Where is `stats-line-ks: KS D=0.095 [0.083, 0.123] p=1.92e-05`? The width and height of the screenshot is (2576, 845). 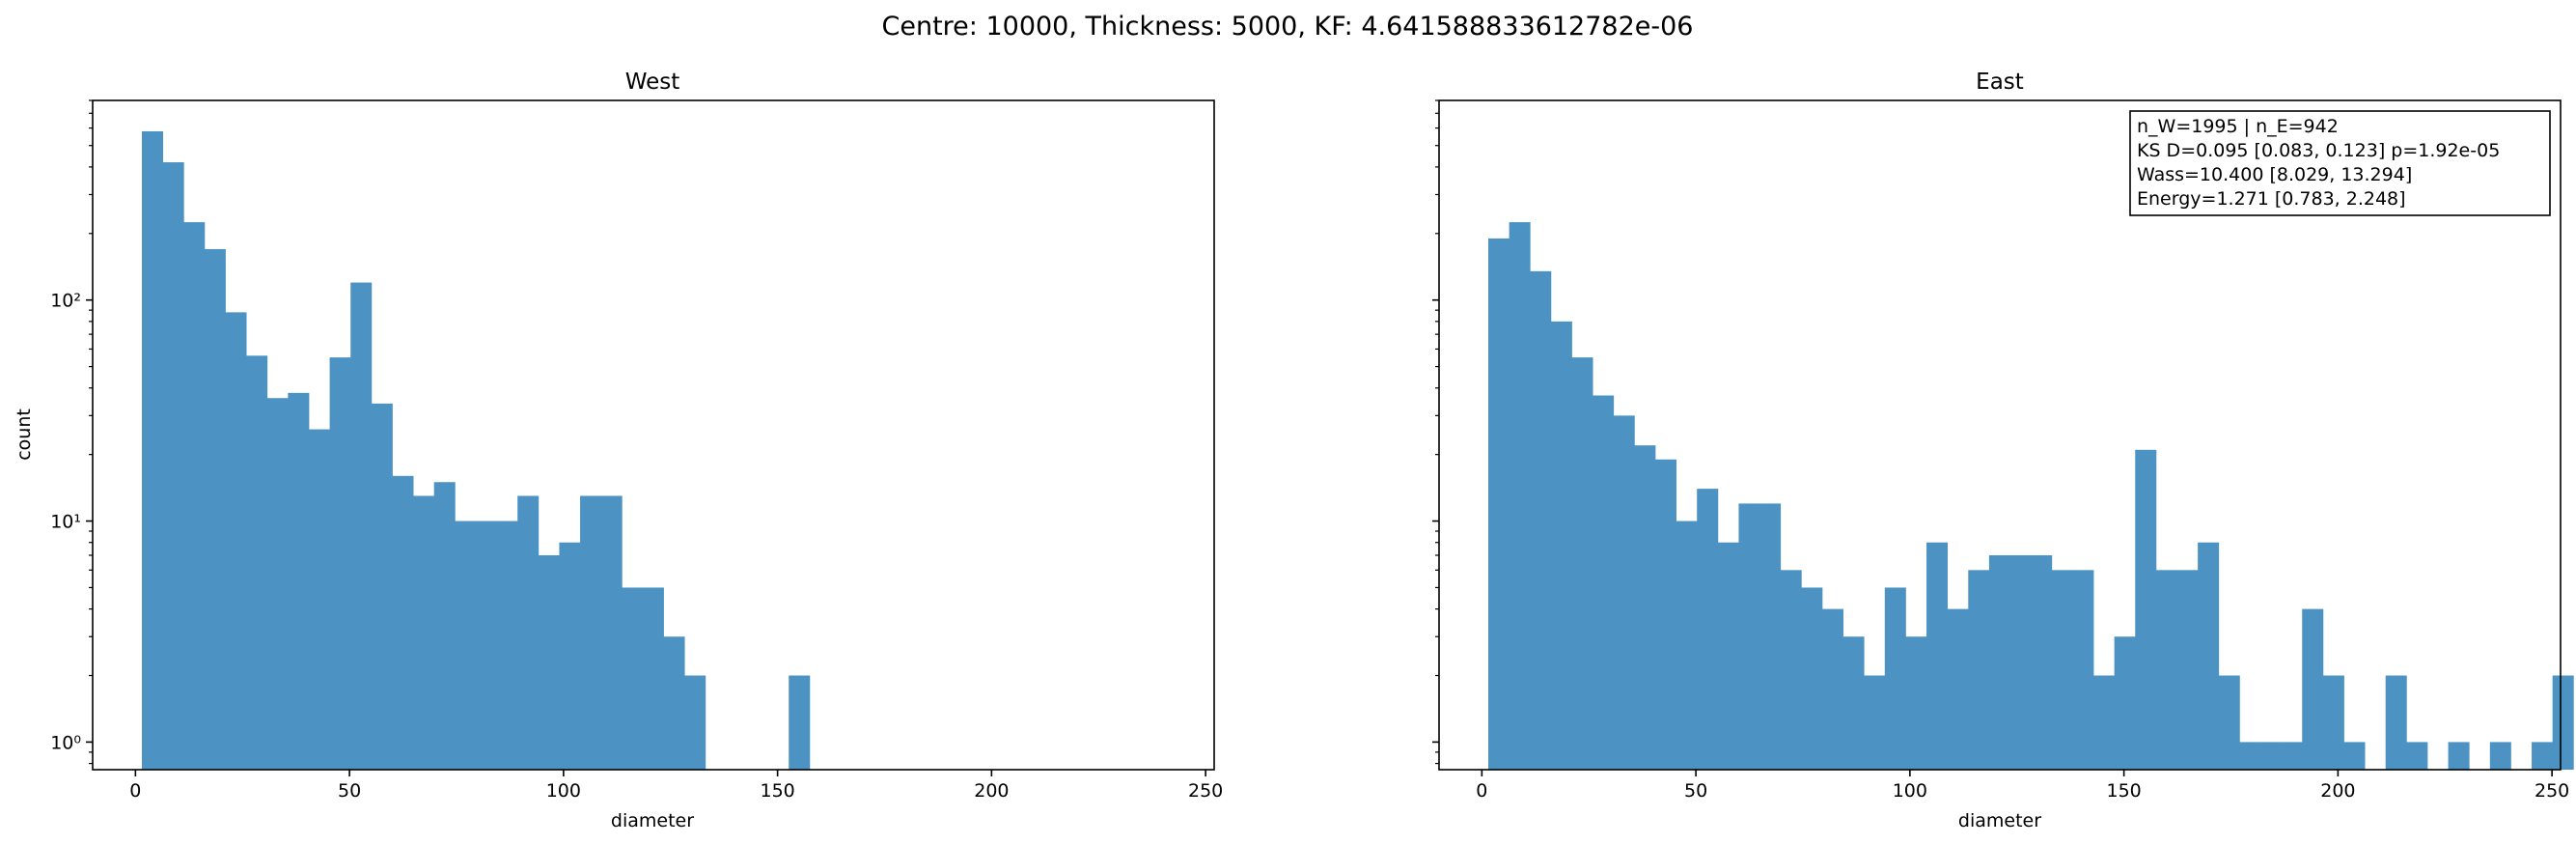 stats-line-ks: KS D=0.095 [0.083, 0.123] p=1.92e-05 is located at coordinates (2318, 150).